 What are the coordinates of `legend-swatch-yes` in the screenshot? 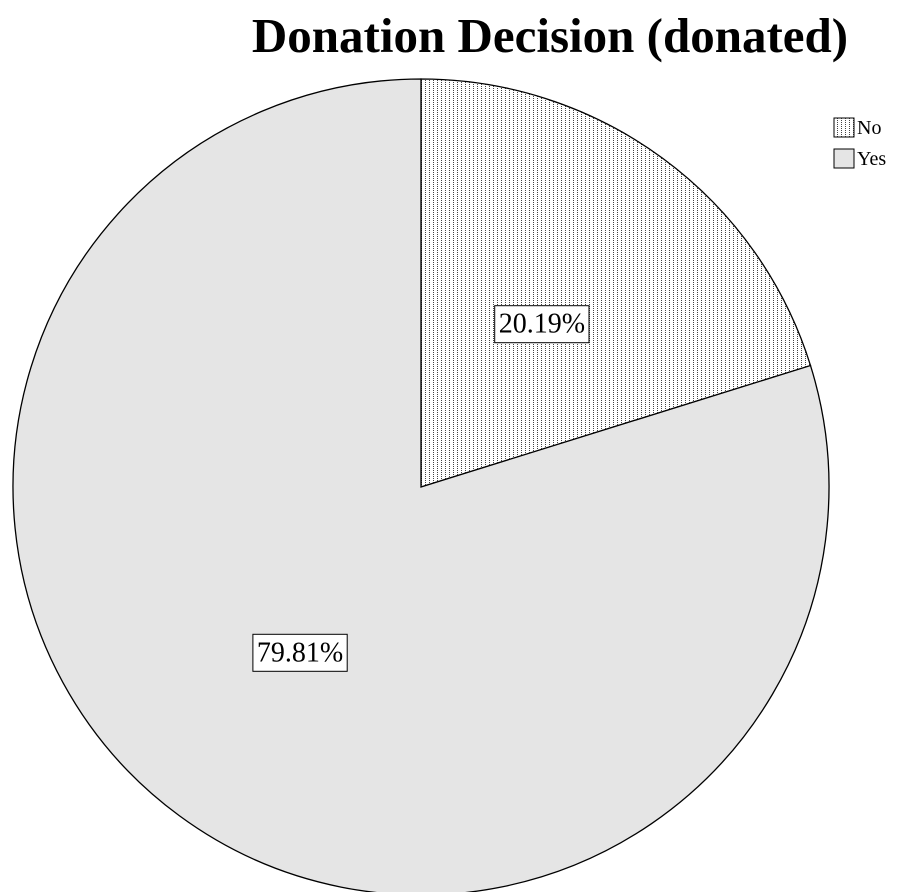 It's located at (844, 158).